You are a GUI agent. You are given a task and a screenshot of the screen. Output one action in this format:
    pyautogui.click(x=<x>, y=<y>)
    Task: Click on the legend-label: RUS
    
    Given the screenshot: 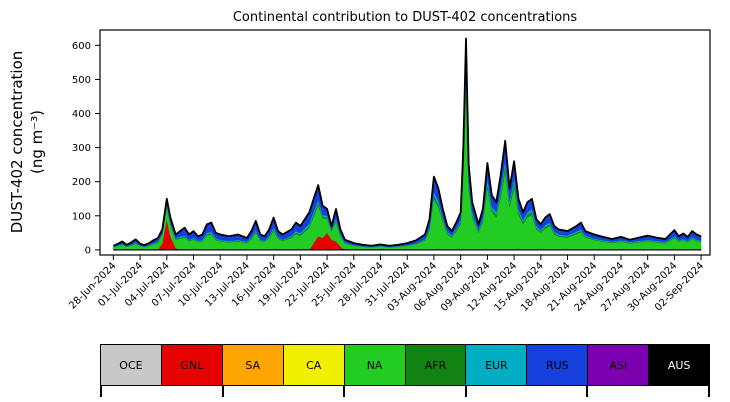 What is the action you would take?
    pyautogui.click(x=557, y=365)
    